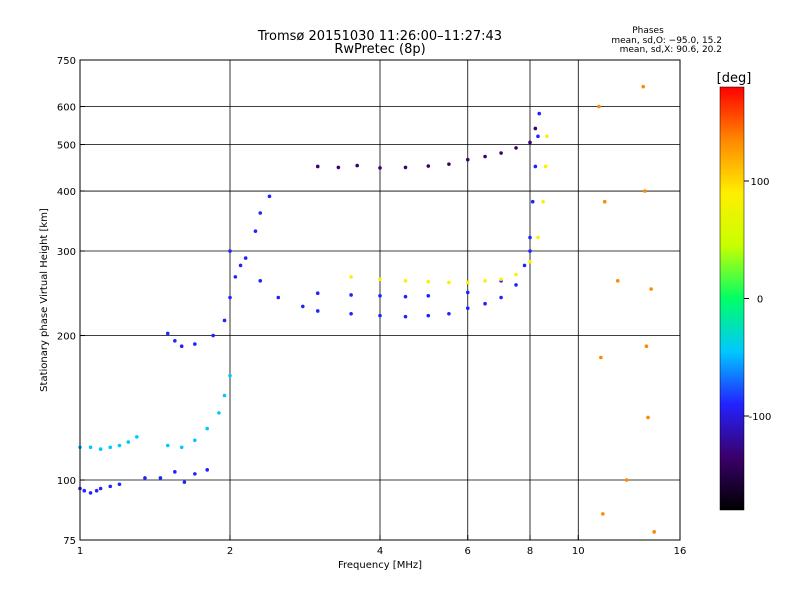 The image size is (800, 600). I want to click on x-axis-label: Frequency [MHz], so click(380, 565).